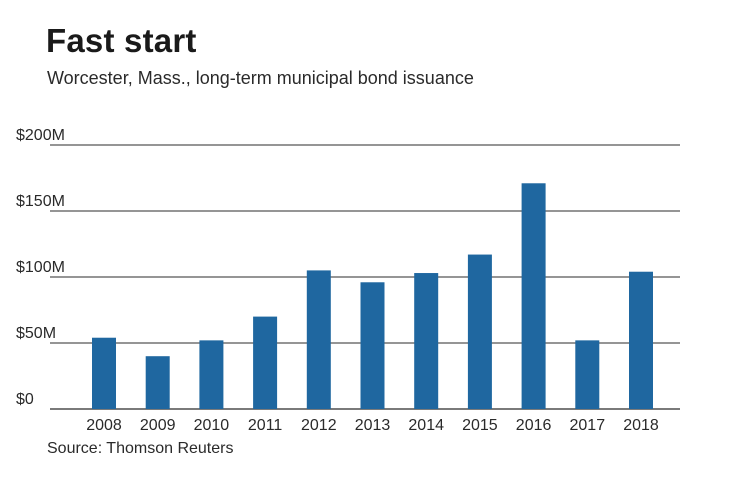 The height and width of the screenshot is (482, 740). I want to click on bar-2014, so click(426, 341).